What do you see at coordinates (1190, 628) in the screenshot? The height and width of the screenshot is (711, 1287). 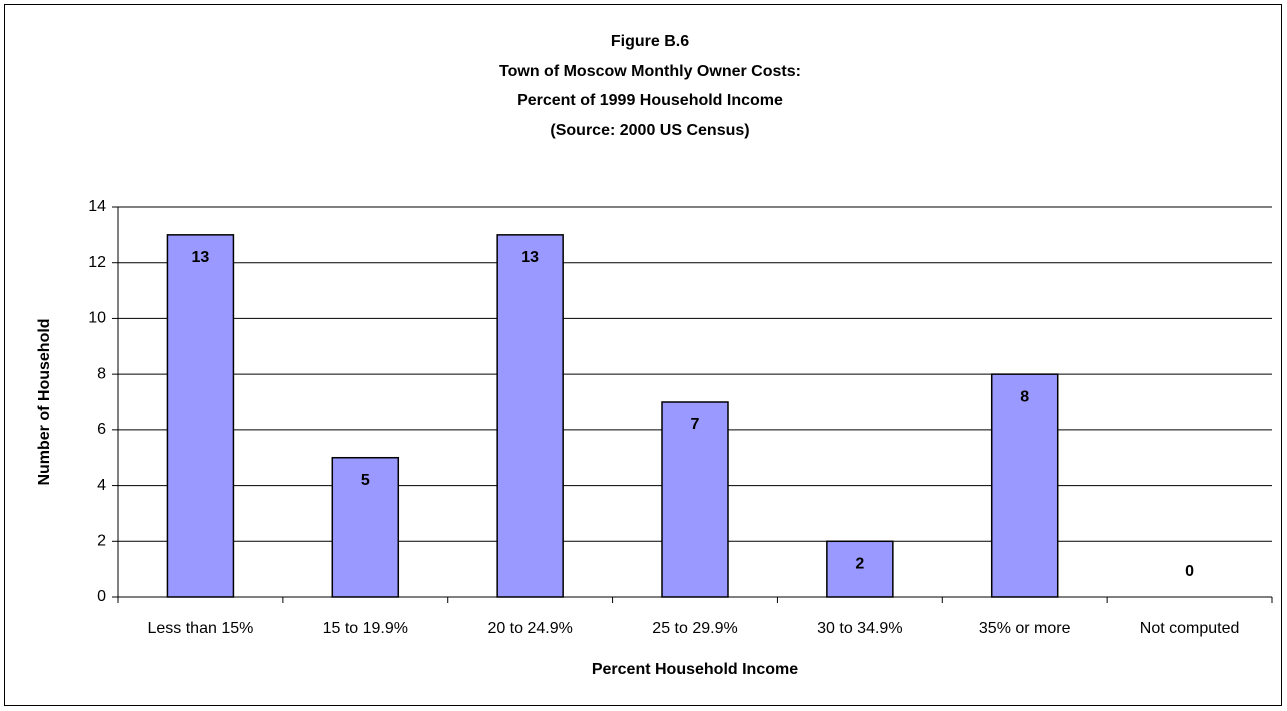 I see `x-tick-label: Not computed` at bounding box center [1190, 628].